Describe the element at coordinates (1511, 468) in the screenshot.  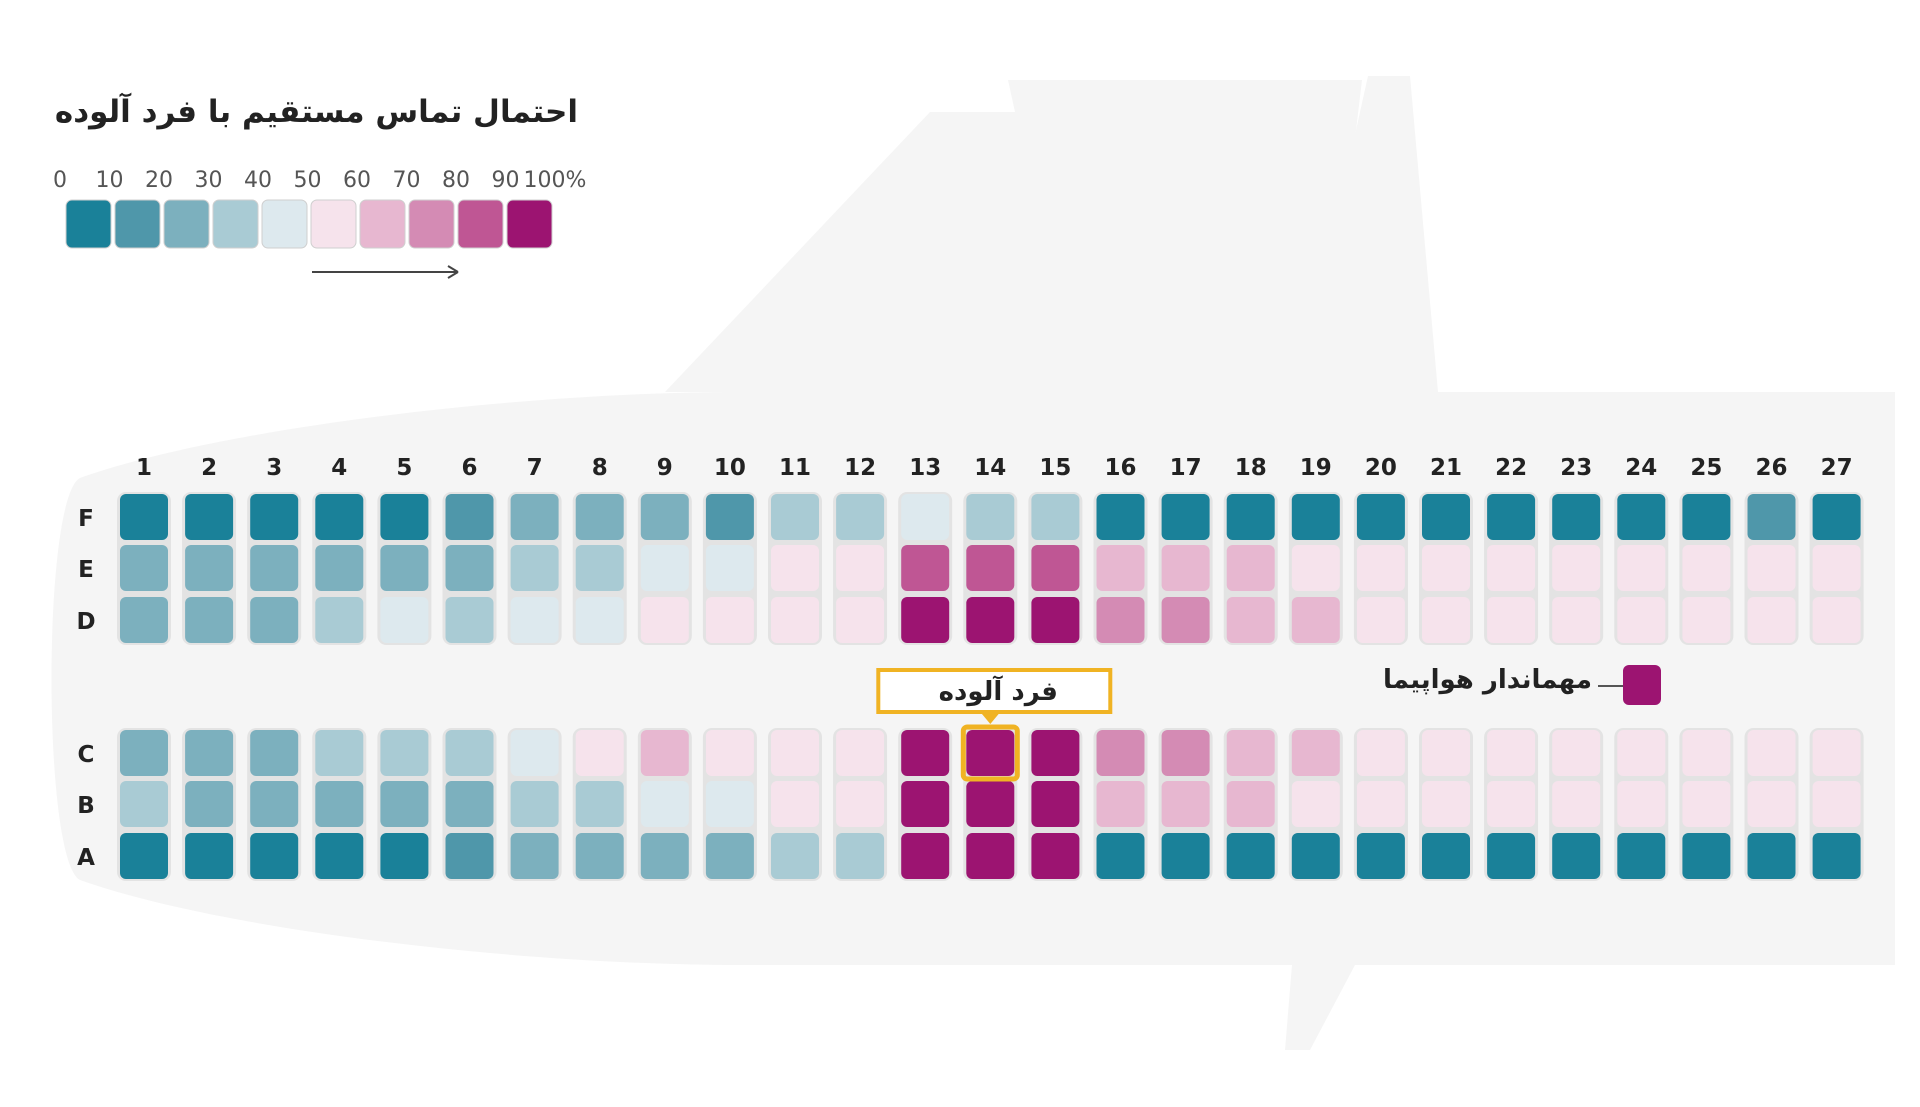
I see `column-label: 22` at that location.